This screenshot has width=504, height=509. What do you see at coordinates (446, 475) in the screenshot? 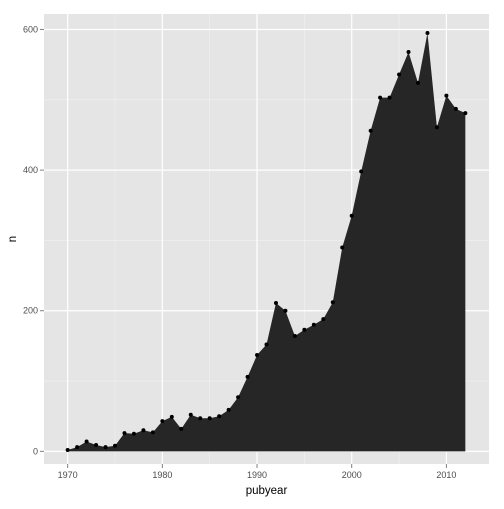
I see `x-tick-label: 2010` at bounding box center [446, 475].